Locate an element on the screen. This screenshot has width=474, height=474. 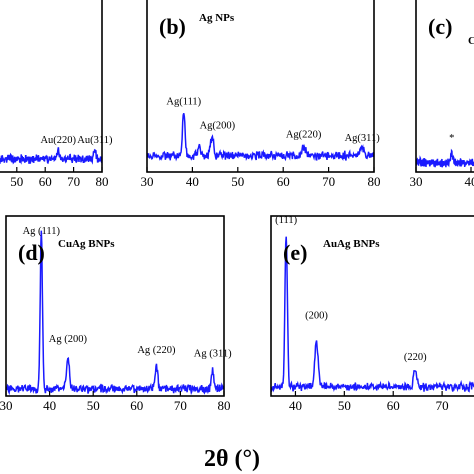
panel-e-tick-label-1: 50 is located at coordinates (344, 405).